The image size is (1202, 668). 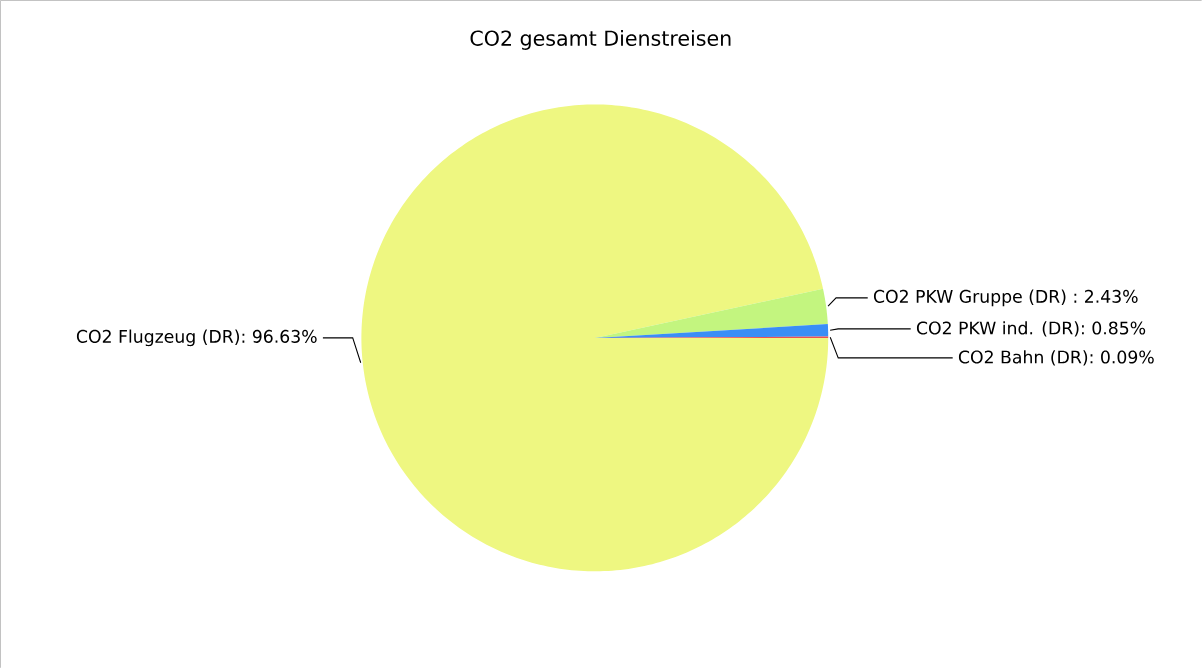 I want to click on slice-label: CO2 Flugzeug (DR): 96.63%, so click(x=196, y=338).